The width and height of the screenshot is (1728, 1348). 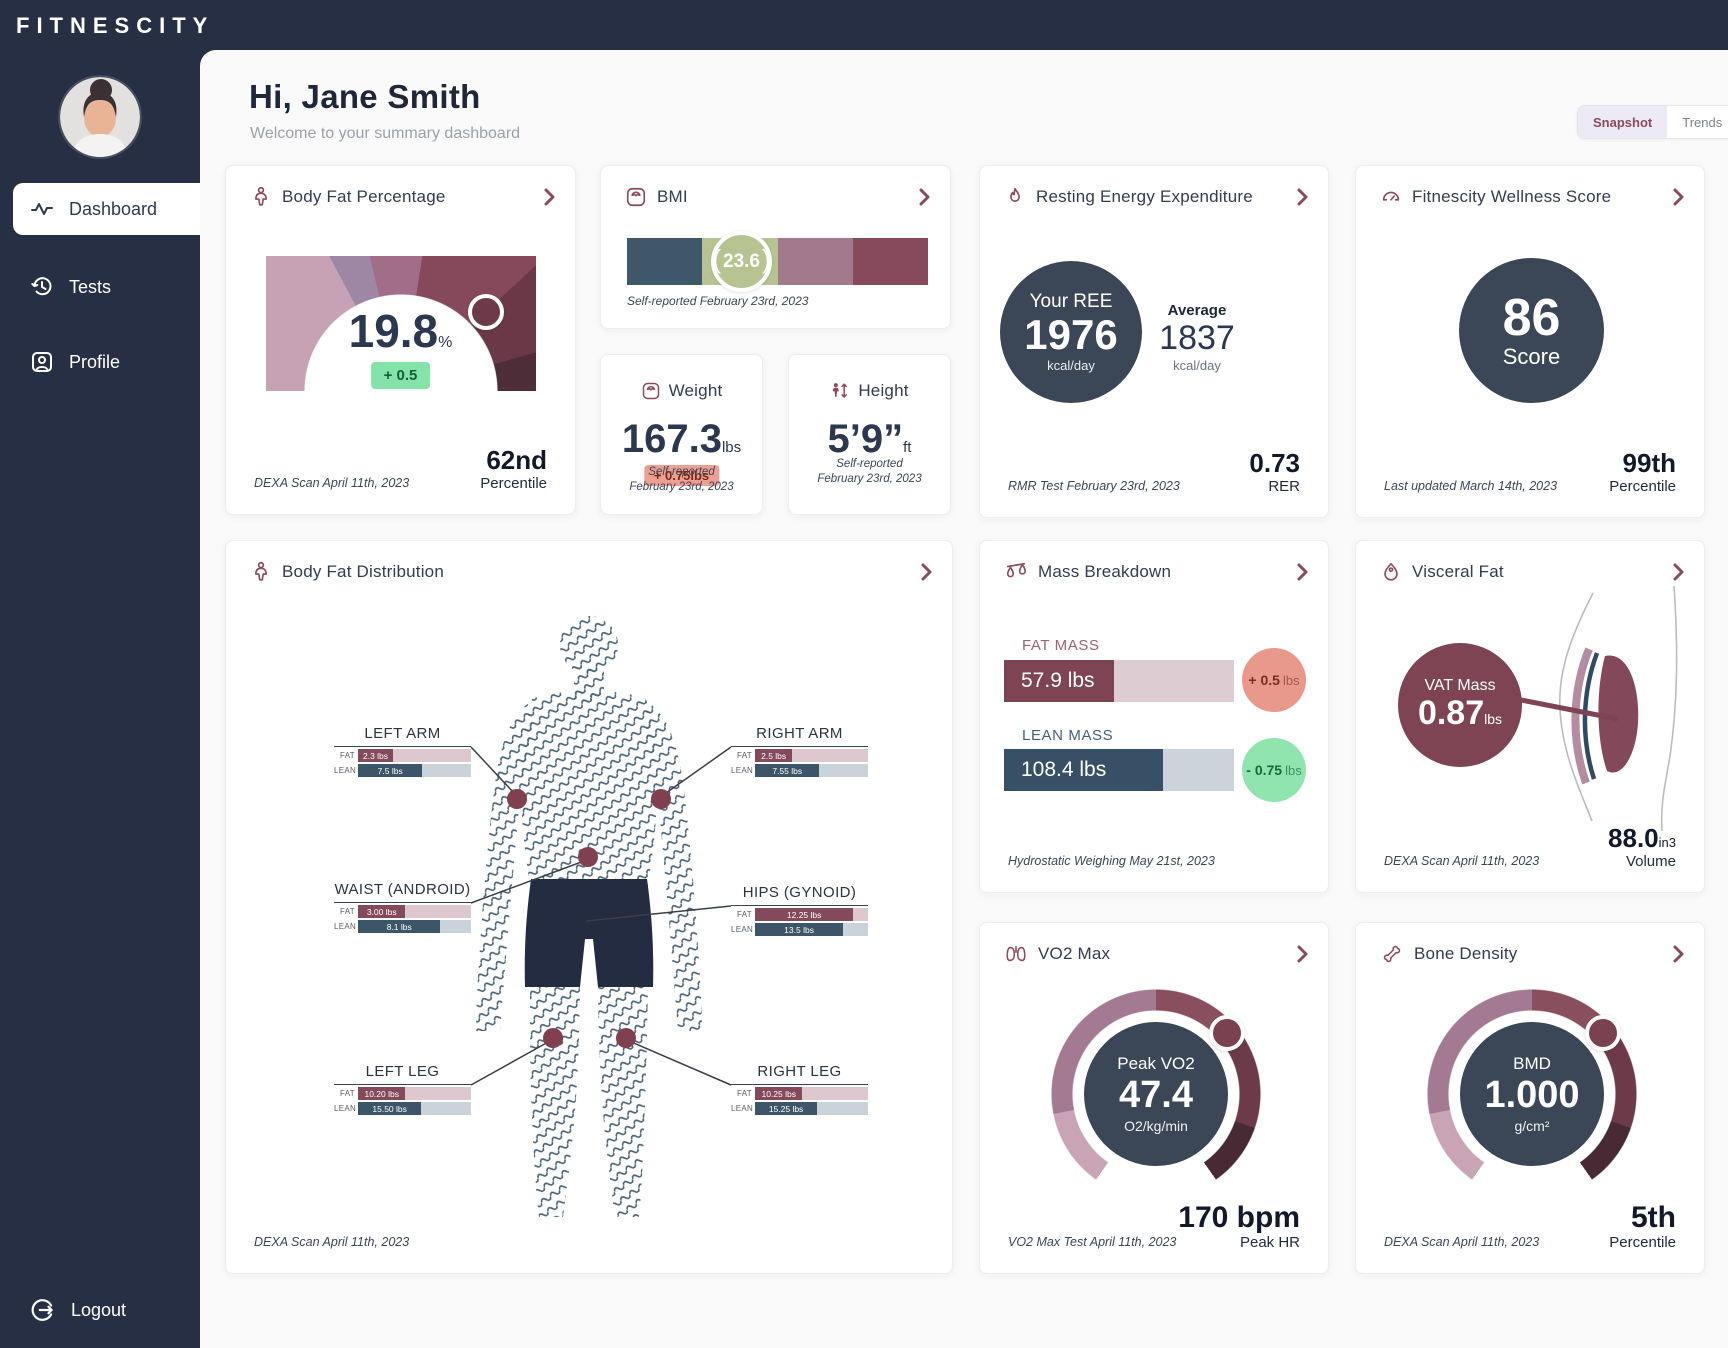 I want to click on height-value: 5’9”ft, so click(x=869, y=439).